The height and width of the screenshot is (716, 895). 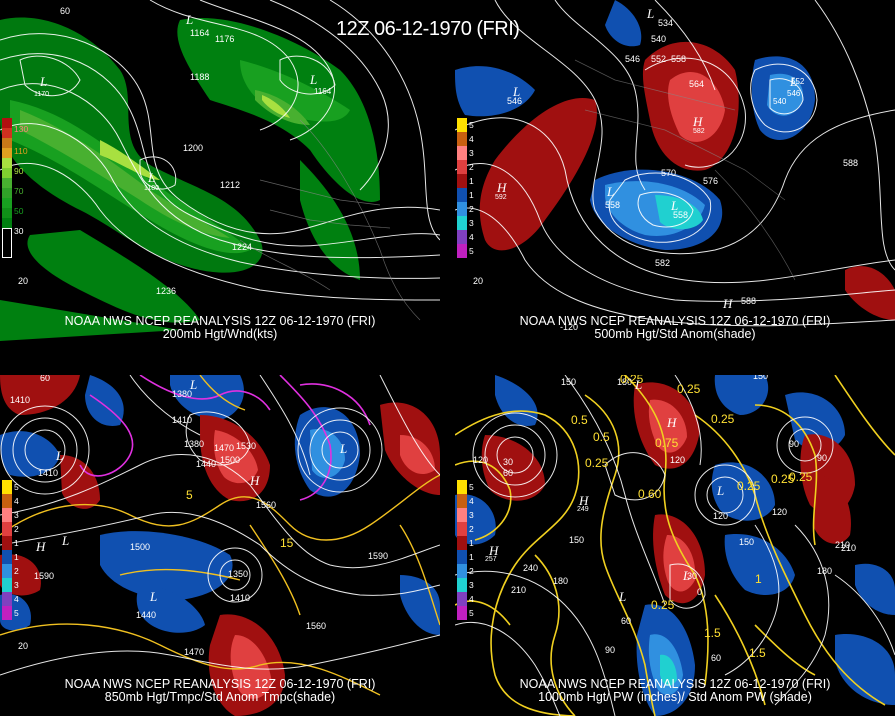 What do you see at coordinates (662, 263) in the screenshot?
I see `contour-label: 582` at bounding box center [662, 263].